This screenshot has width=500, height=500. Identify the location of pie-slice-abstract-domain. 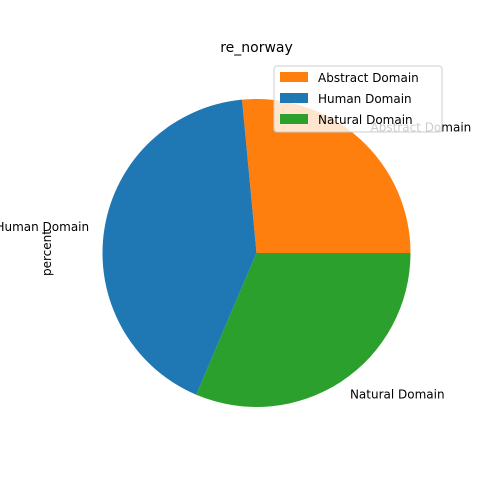
(326, 176).